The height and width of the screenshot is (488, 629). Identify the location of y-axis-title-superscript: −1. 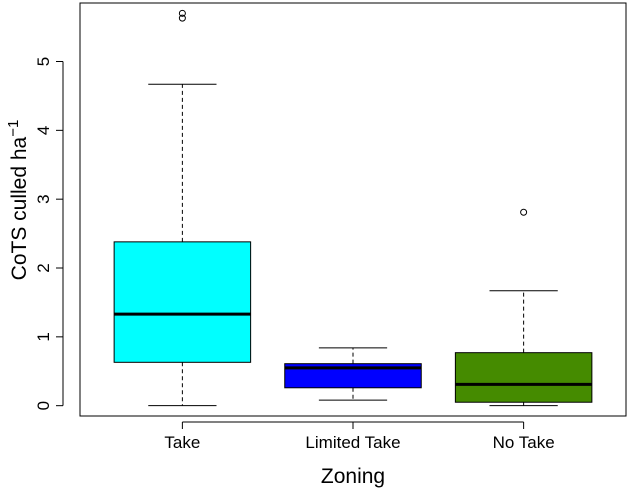
(13, 128).